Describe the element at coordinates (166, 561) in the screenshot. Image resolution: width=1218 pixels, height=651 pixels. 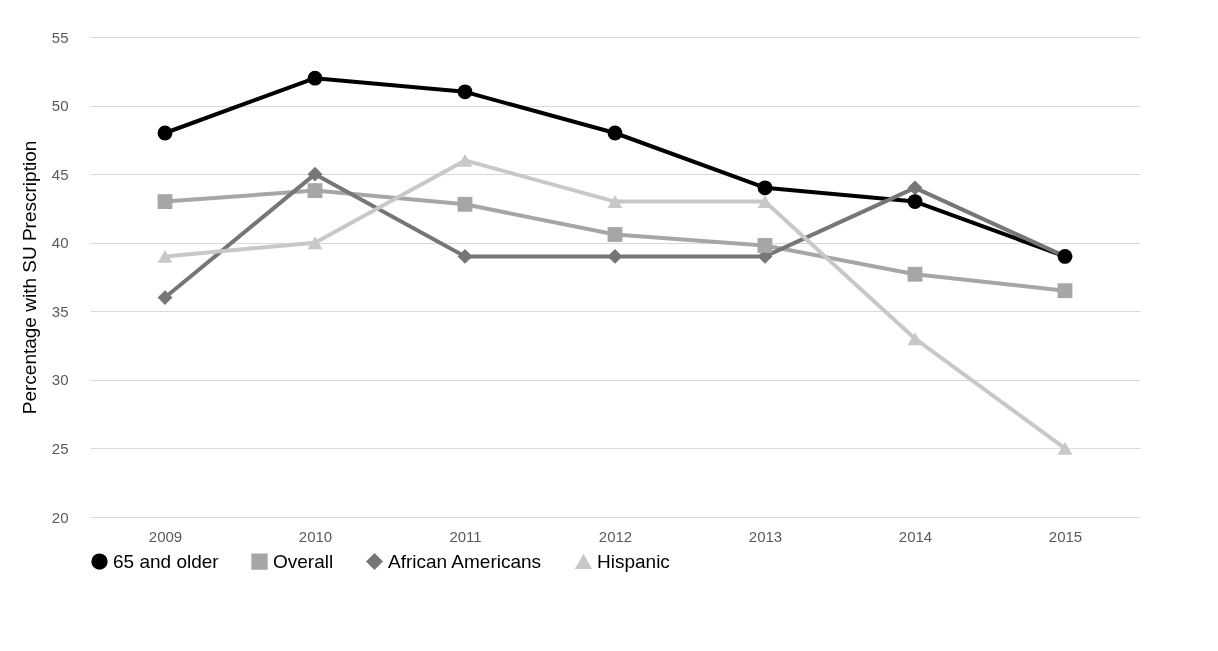
I see `legend-label: 65 and older` at that location.